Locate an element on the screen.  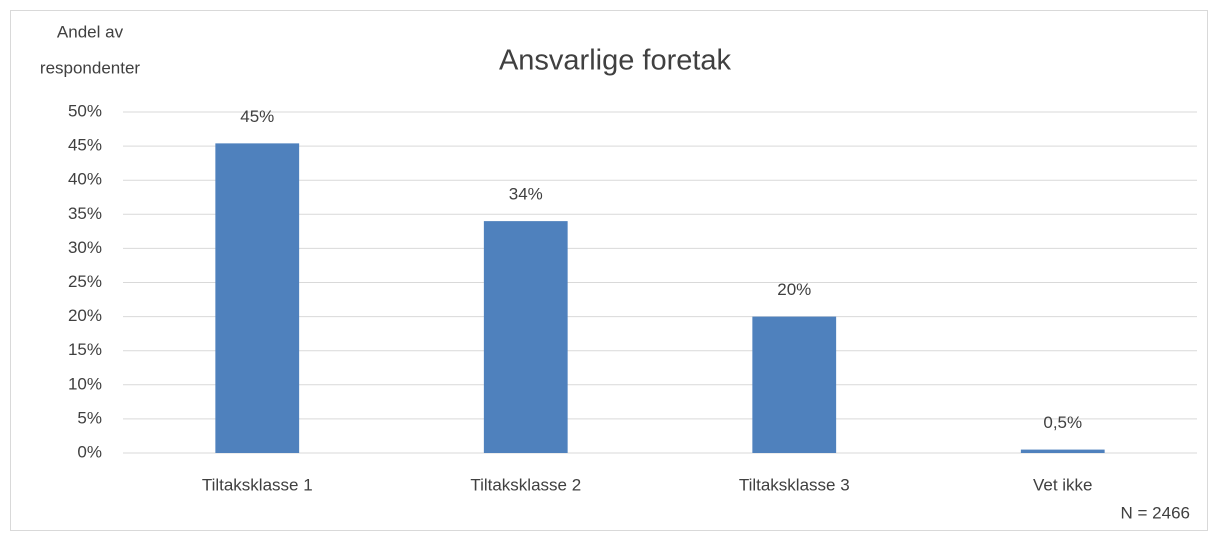
x-tick-label: Tiltaksklasse 2 is located at coordinates (525, 484).